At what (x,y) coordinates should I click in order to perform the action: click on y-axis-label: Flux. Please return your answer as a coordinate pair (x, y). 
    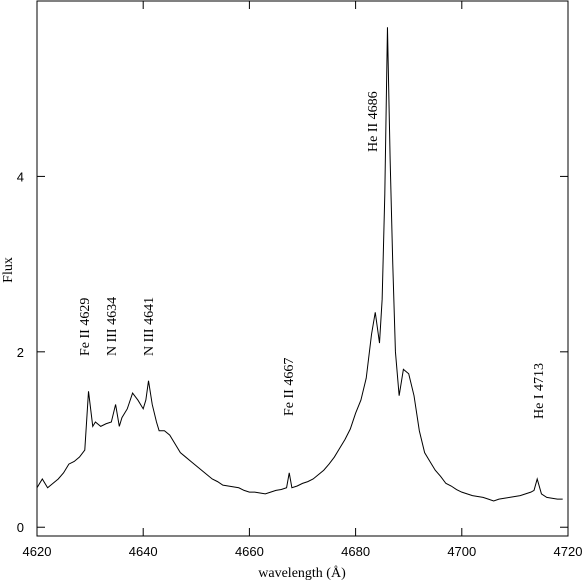
    Looking at the image, I should click on (8, 270).